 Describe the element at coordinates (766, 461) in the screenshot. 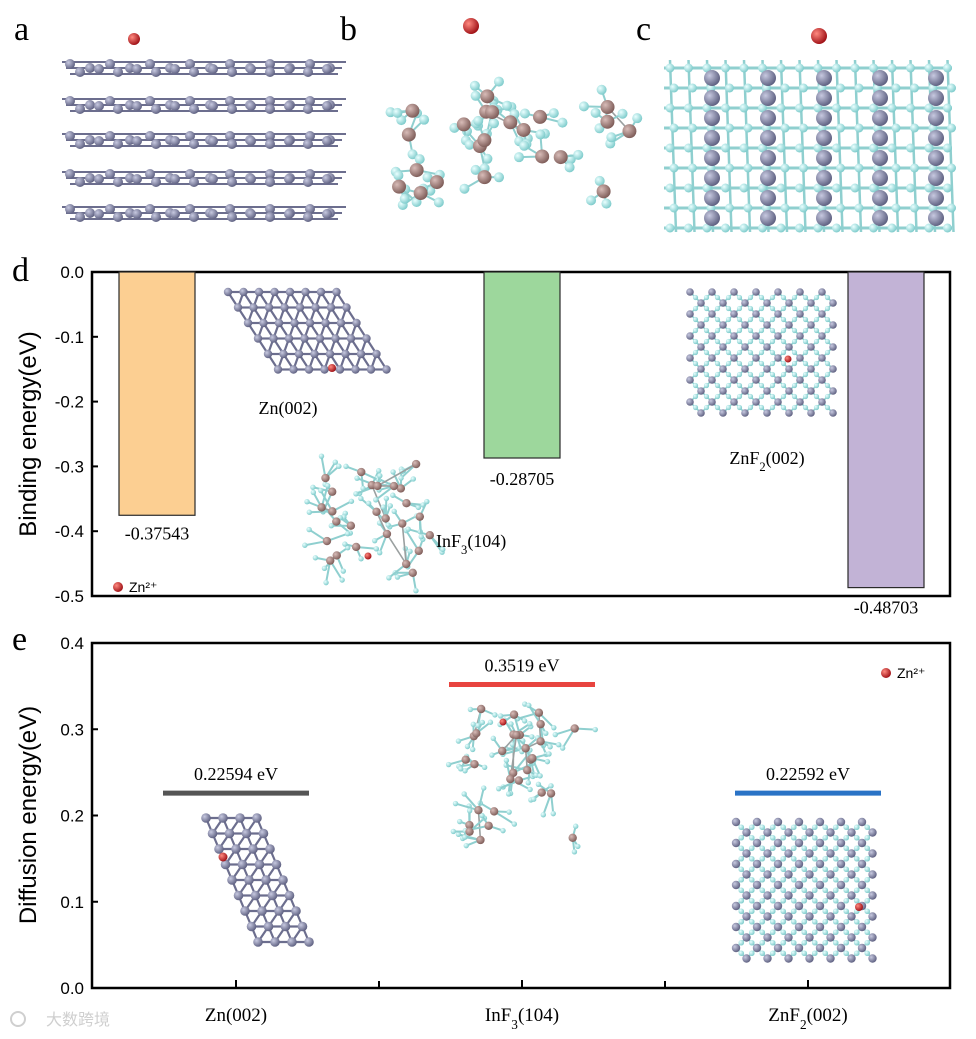

I see `znf2-002-structure-label: ZnF2(002)` at that location.